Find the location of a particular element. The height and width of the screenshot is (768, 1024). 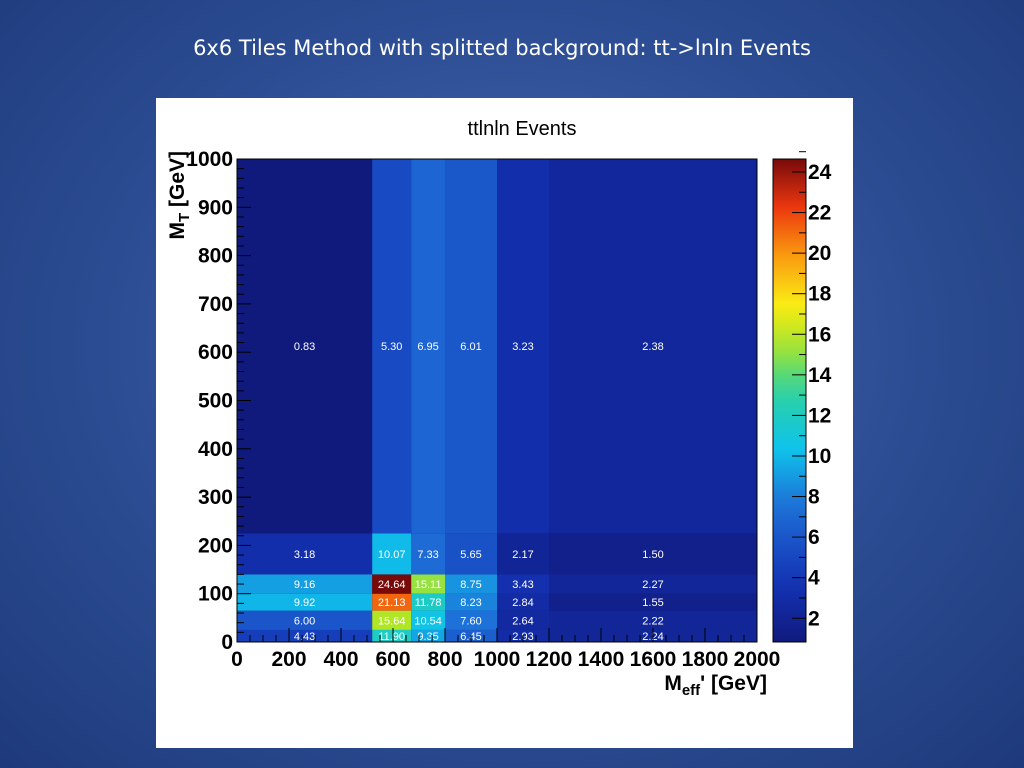

x-tick-label: 800 is located at coordinates (444, 659).